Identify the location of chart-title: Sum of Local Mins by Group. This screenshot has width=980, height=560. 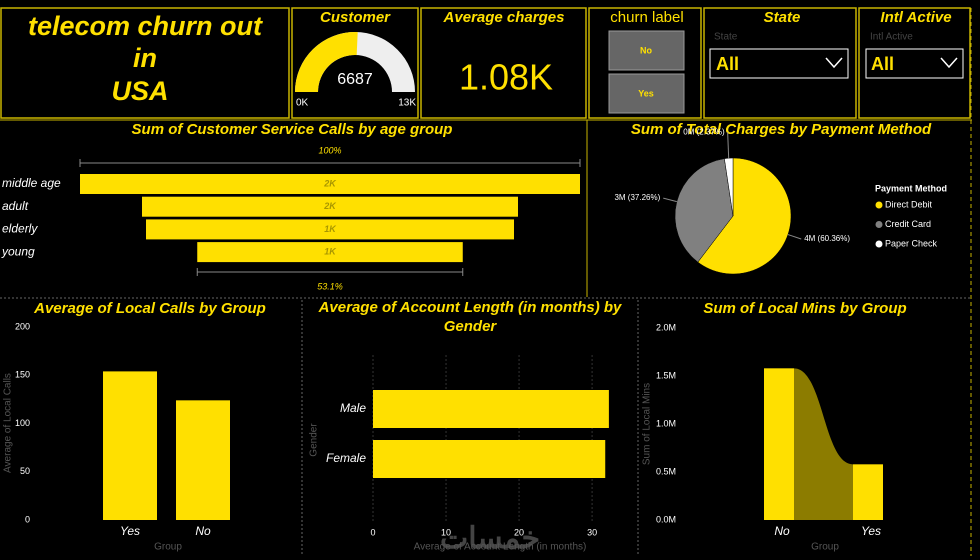
(804, 308).